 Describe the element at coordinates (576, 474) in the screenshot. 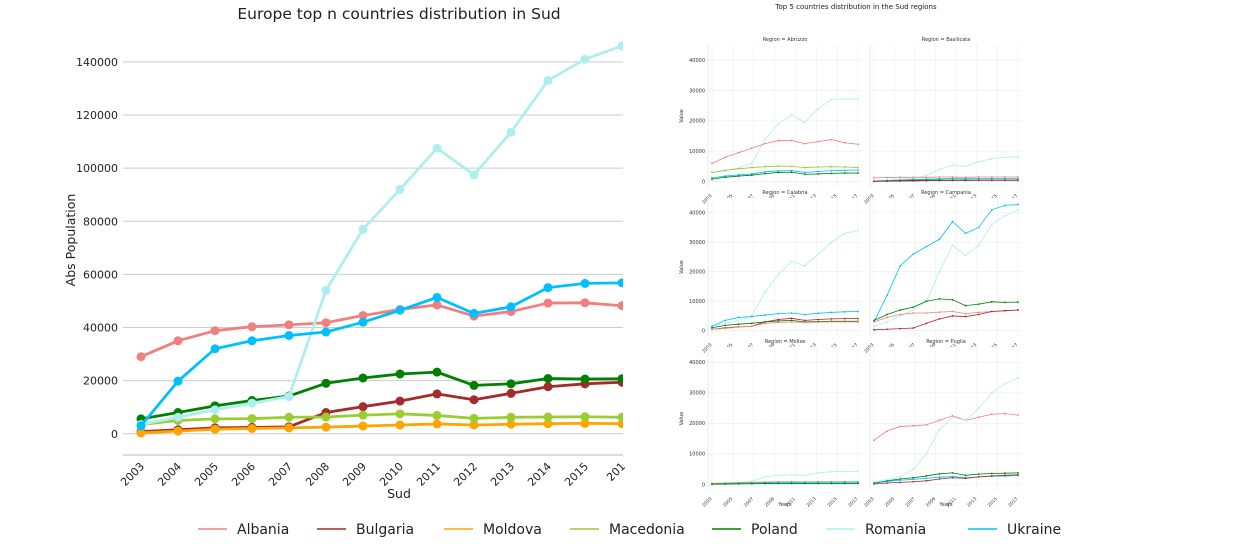

I see `main-x-tick-label: 2015` at that location.